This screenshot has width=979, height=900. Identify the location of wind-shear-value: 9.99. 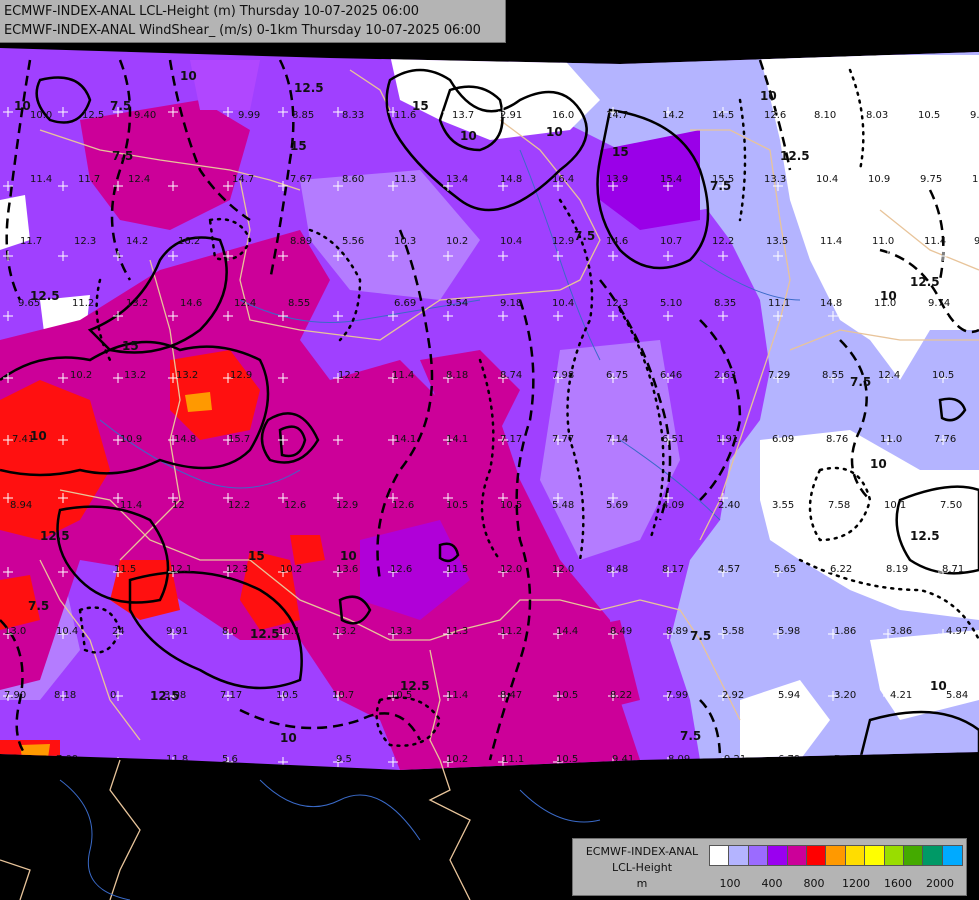
(249, 115).